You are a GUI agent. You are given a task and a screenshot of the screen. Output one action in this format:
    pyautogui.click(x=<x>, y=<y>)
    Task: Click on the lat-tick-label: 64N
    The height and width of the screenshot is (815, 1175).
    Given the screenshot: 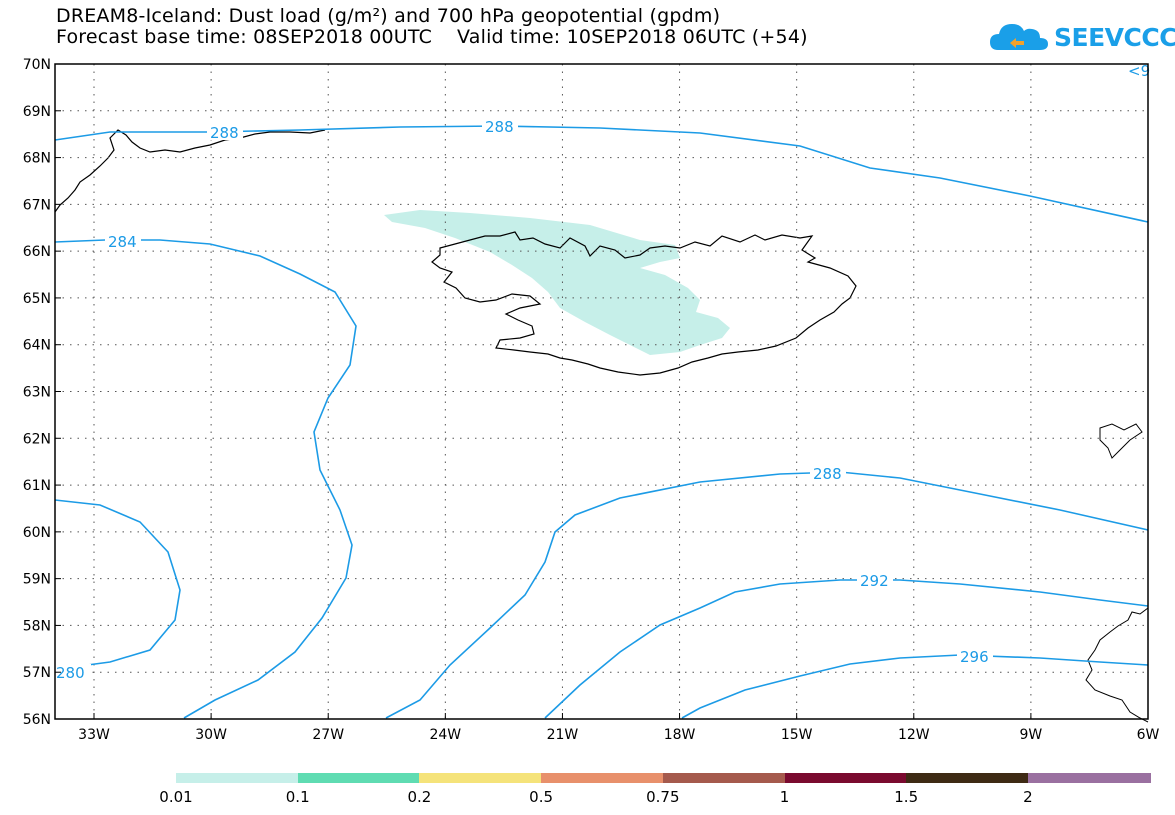 What is the action you would take?
    pyautogui.click(x=37, y=346)
    